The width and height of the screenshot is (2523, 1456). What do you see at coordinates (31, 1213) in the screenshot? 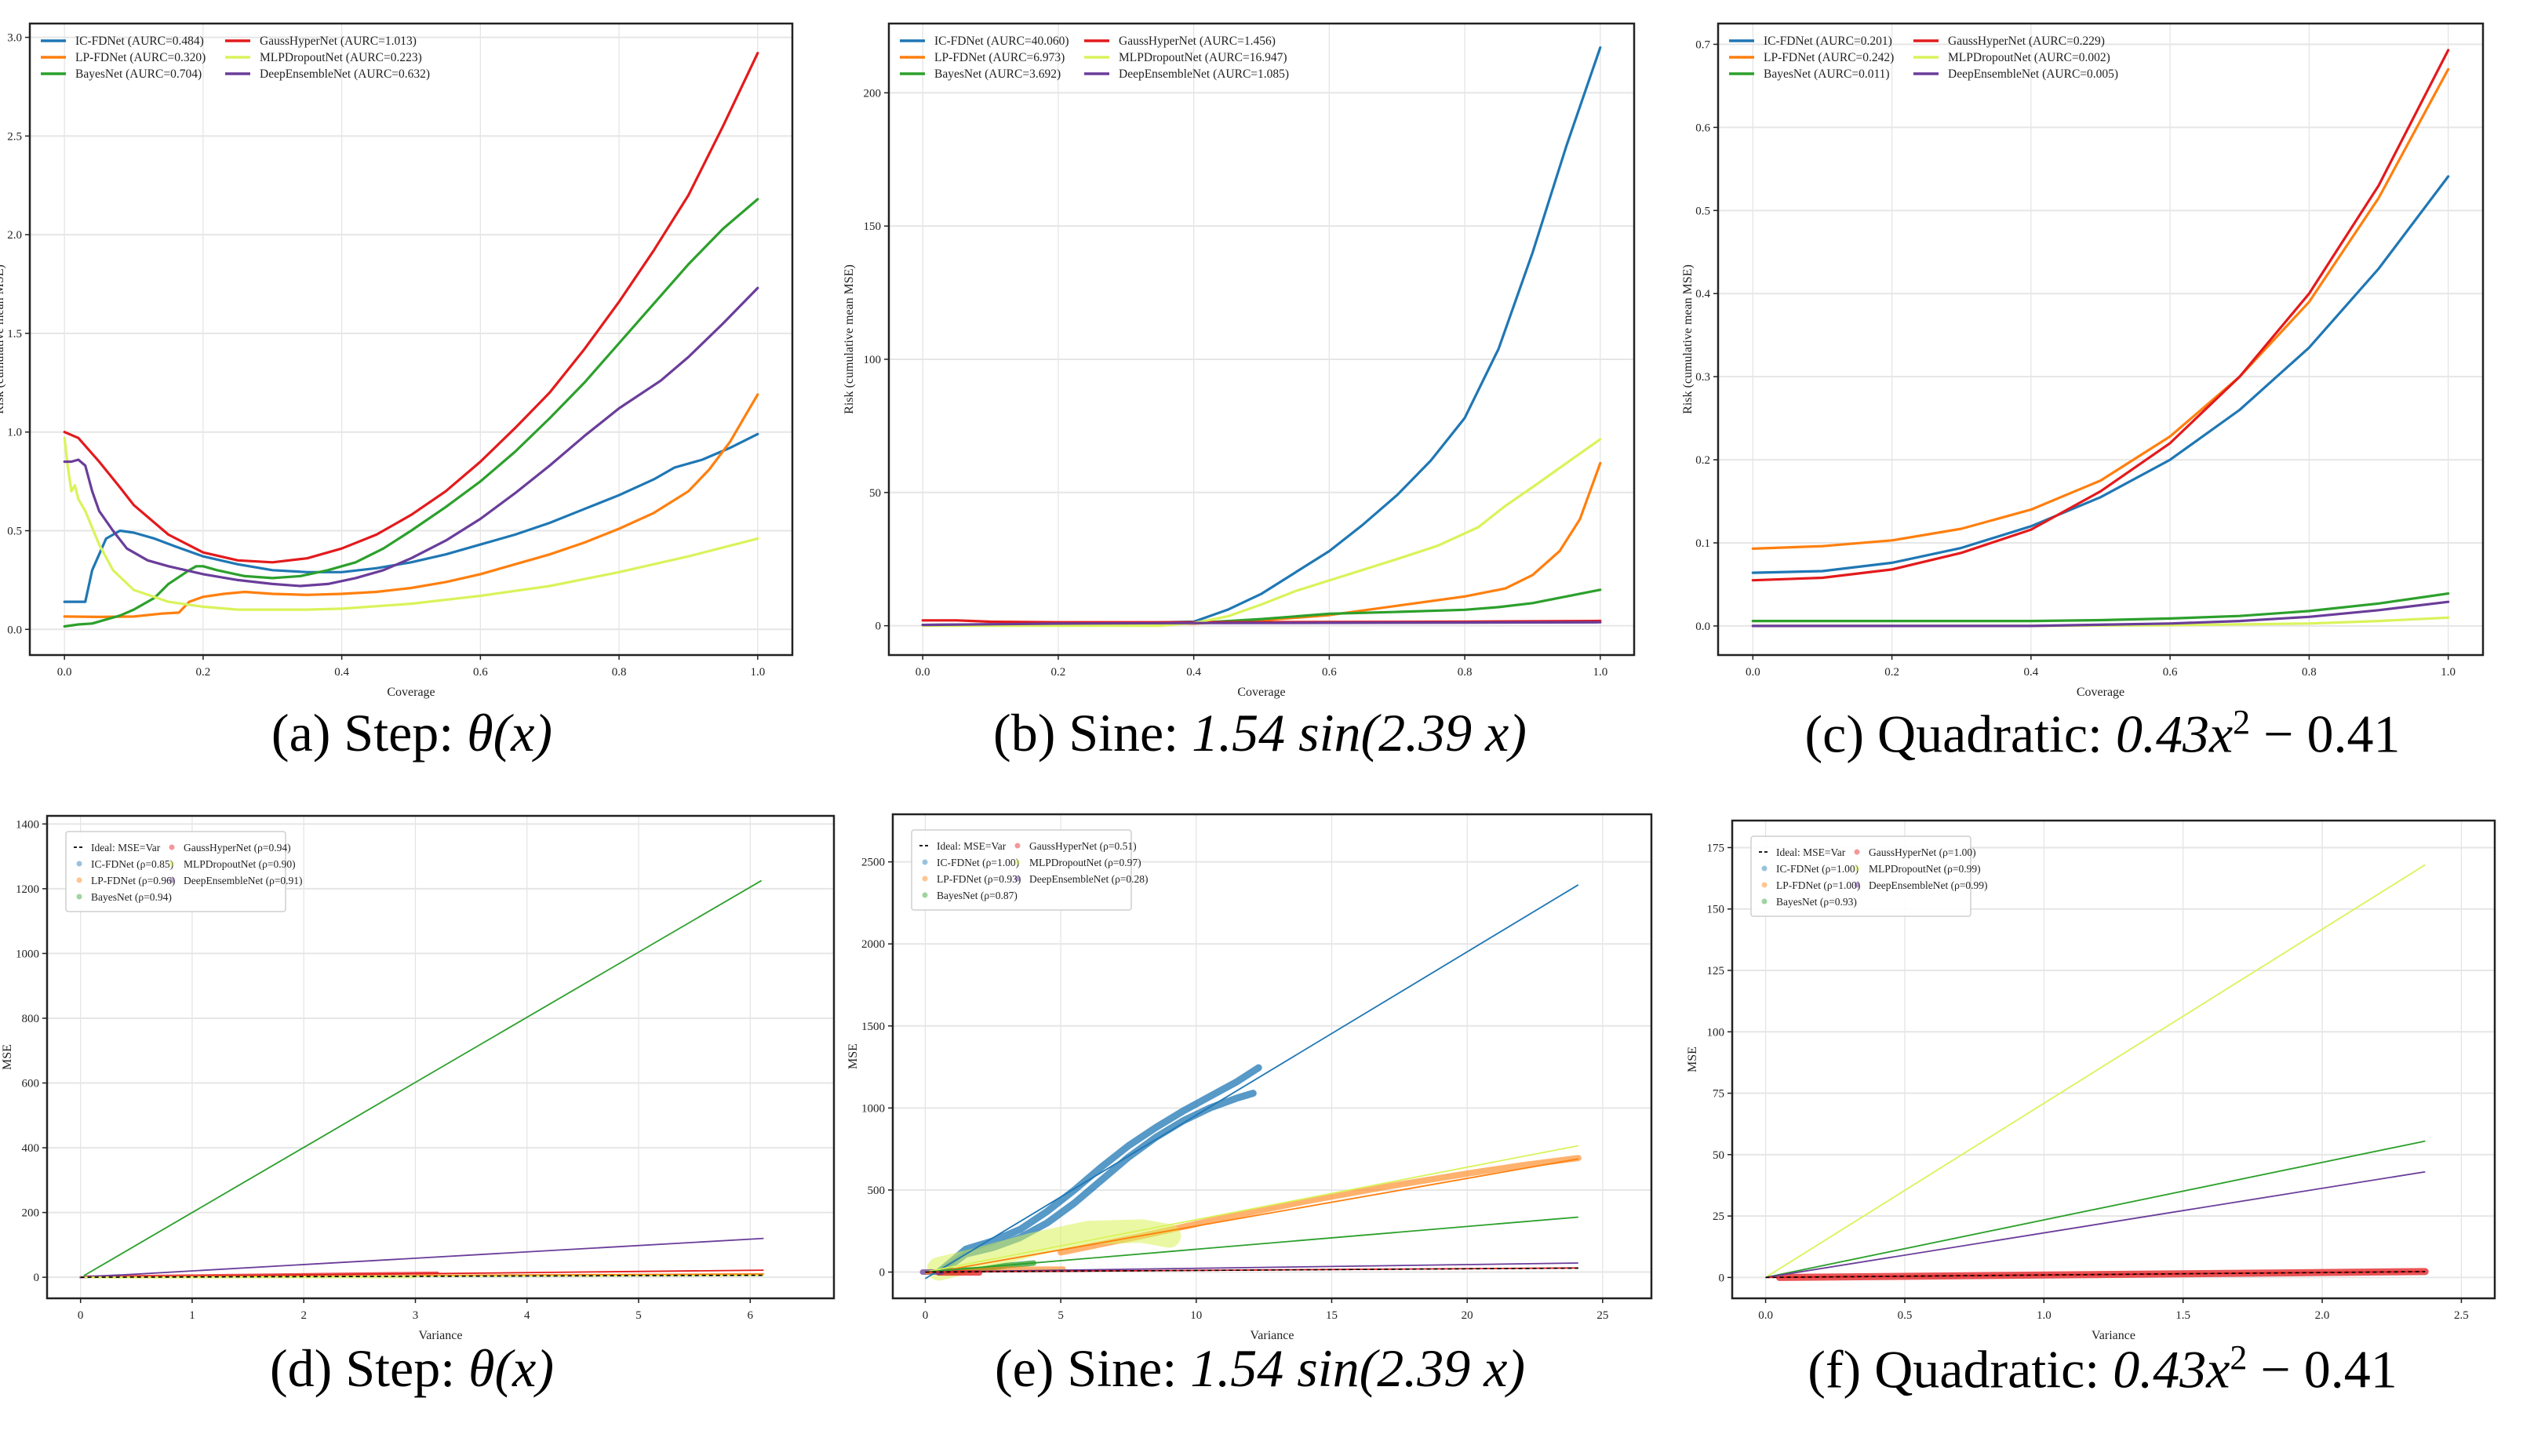
I see `y-tick-label: 200` at bounding box center [31, 1213].